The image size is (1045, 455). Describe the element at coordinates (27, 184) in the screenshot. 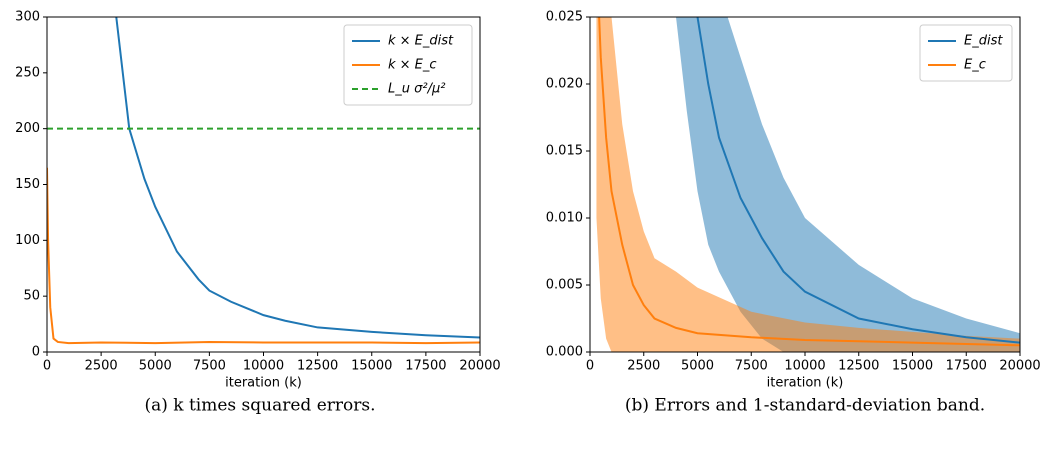

I see `y-tick-label: 150` at that location.